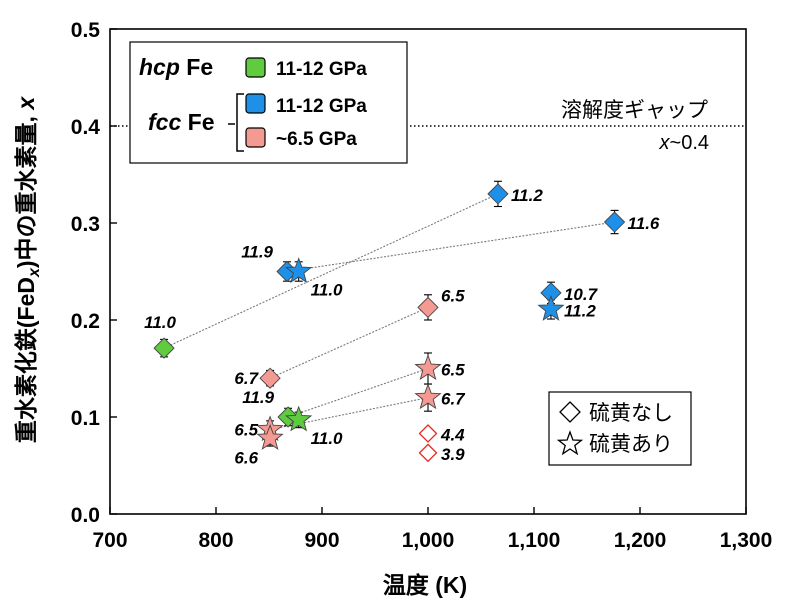 This screenshot has width=800, height=611. Describe the element at coordinates (26, 104) in the screenshot. I see `y-axis-title-var: x` at that location.